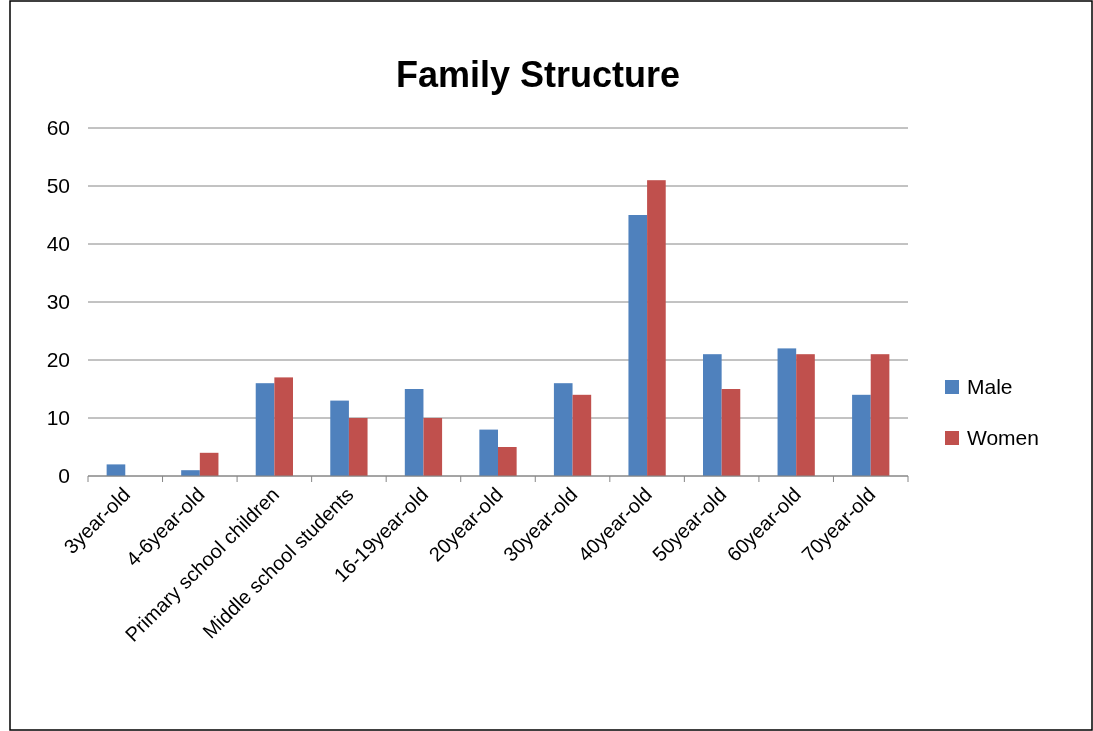 The image size is (1093, 731). What do you see at coordinates (1003, 438) in the screenshot?
I see `legend-label: Women` at bounding box center [1003, 438].